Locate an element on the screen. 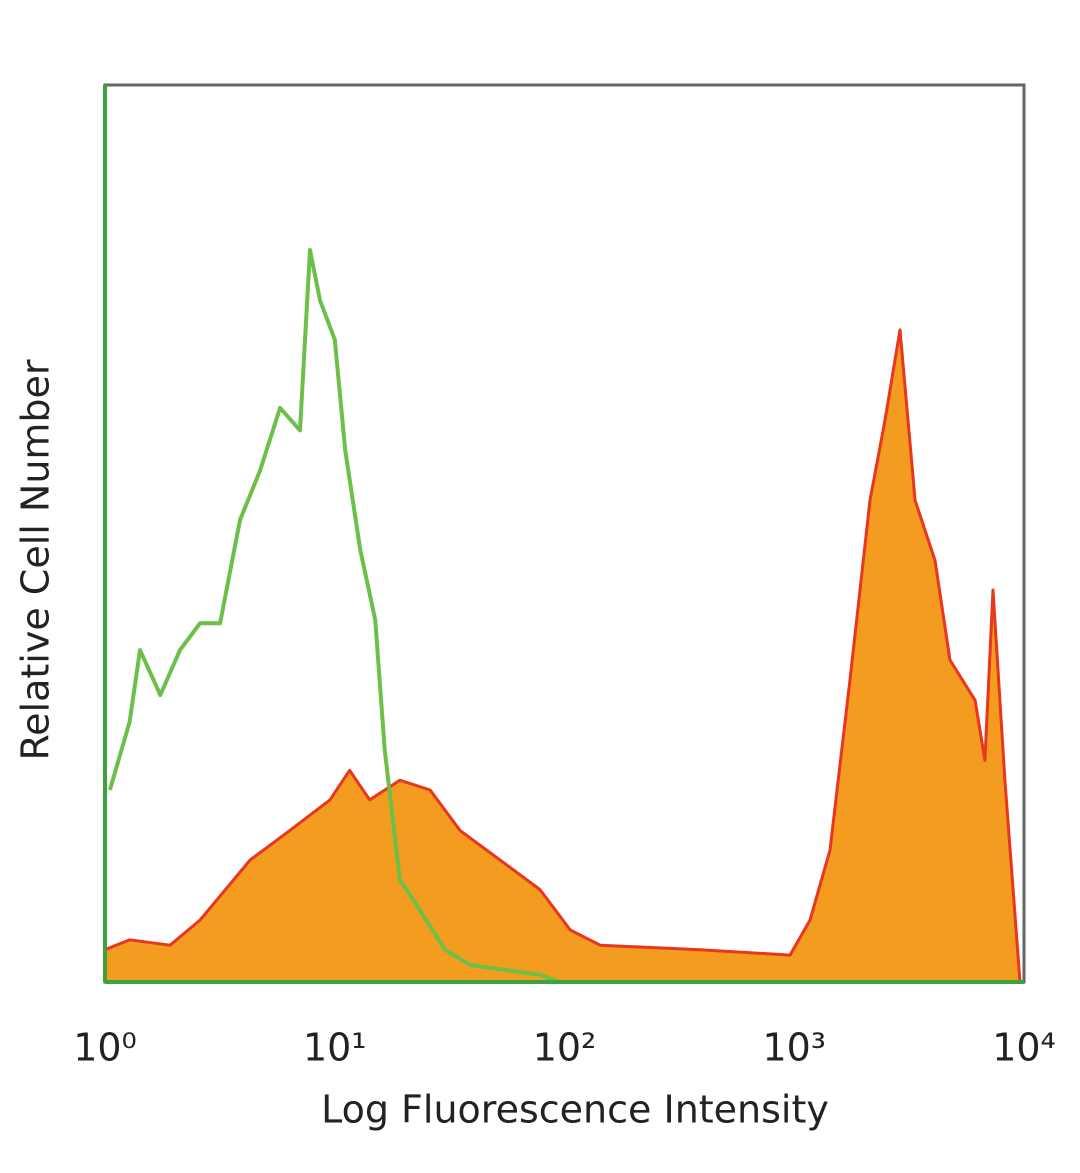  x-tick-label: 10³ is located at coordinates (794, 1048).